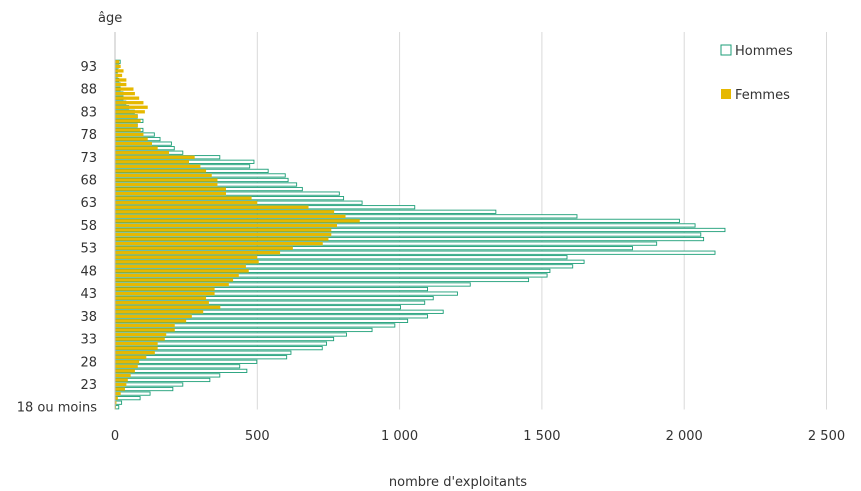 This screenshot has width=861, height=491. I want to click on y-tick-label: 73, so click(88, 158).